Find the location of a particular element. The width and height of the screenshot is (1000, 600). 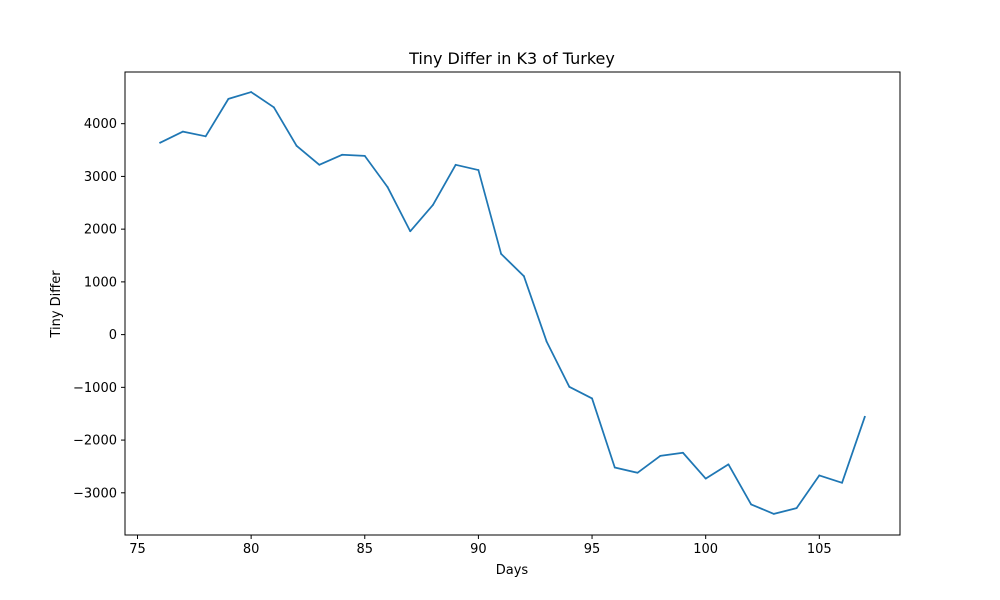

y-tick-label: 0 is located at coordinates (113, 335).